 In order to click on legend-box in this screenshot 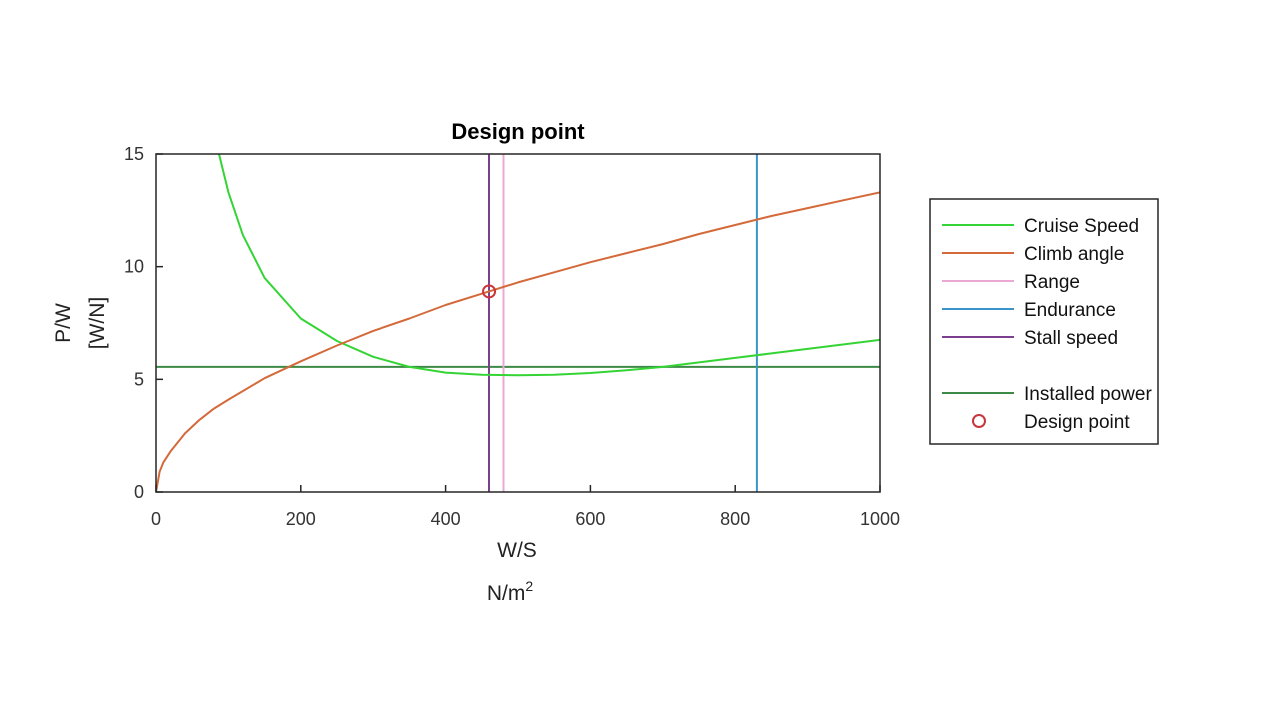, I will do `click(1044, 321)`.